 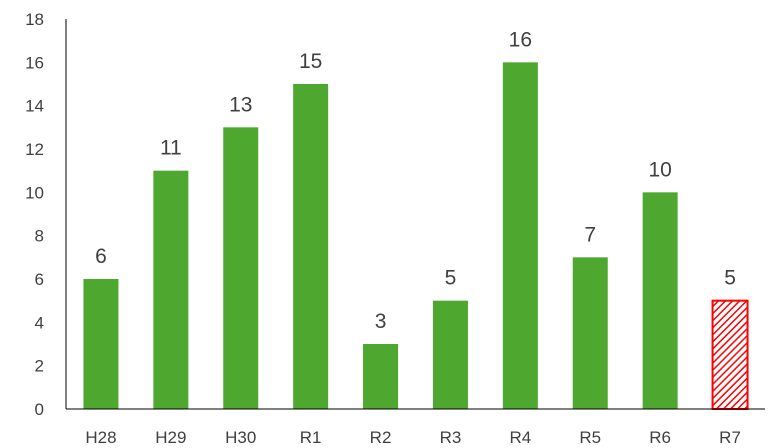 I want to click on data-label: 6, so click(x=101, y=256).